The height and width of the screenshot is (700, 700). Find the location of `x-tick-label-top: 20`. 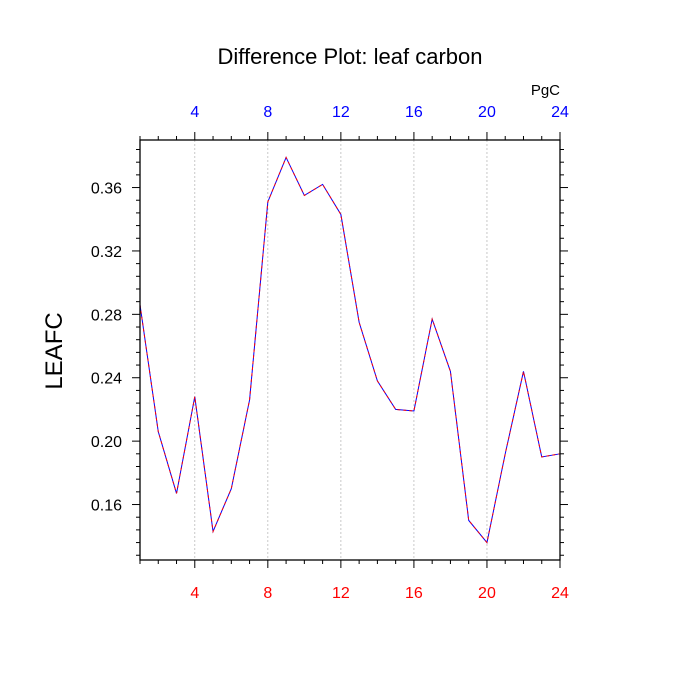

x-tick-label-top: 20 is located at coordinates (487, 112).